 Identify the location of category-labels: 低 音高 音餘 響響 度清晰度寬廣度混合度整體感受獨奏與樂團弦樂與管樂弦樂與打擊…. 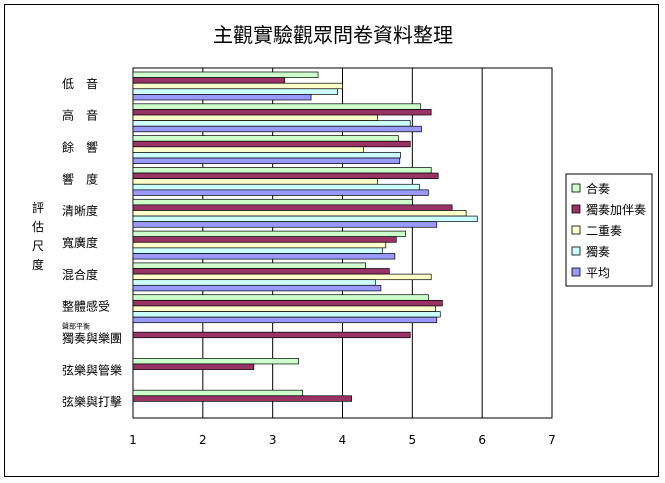
(92, 242).